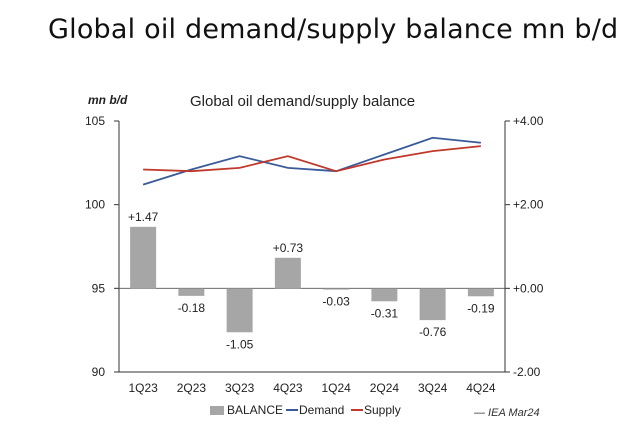 The height and width of the screenshot is (448, 640). I want to click on bar-data-label: -0.18, so click(192, 308).